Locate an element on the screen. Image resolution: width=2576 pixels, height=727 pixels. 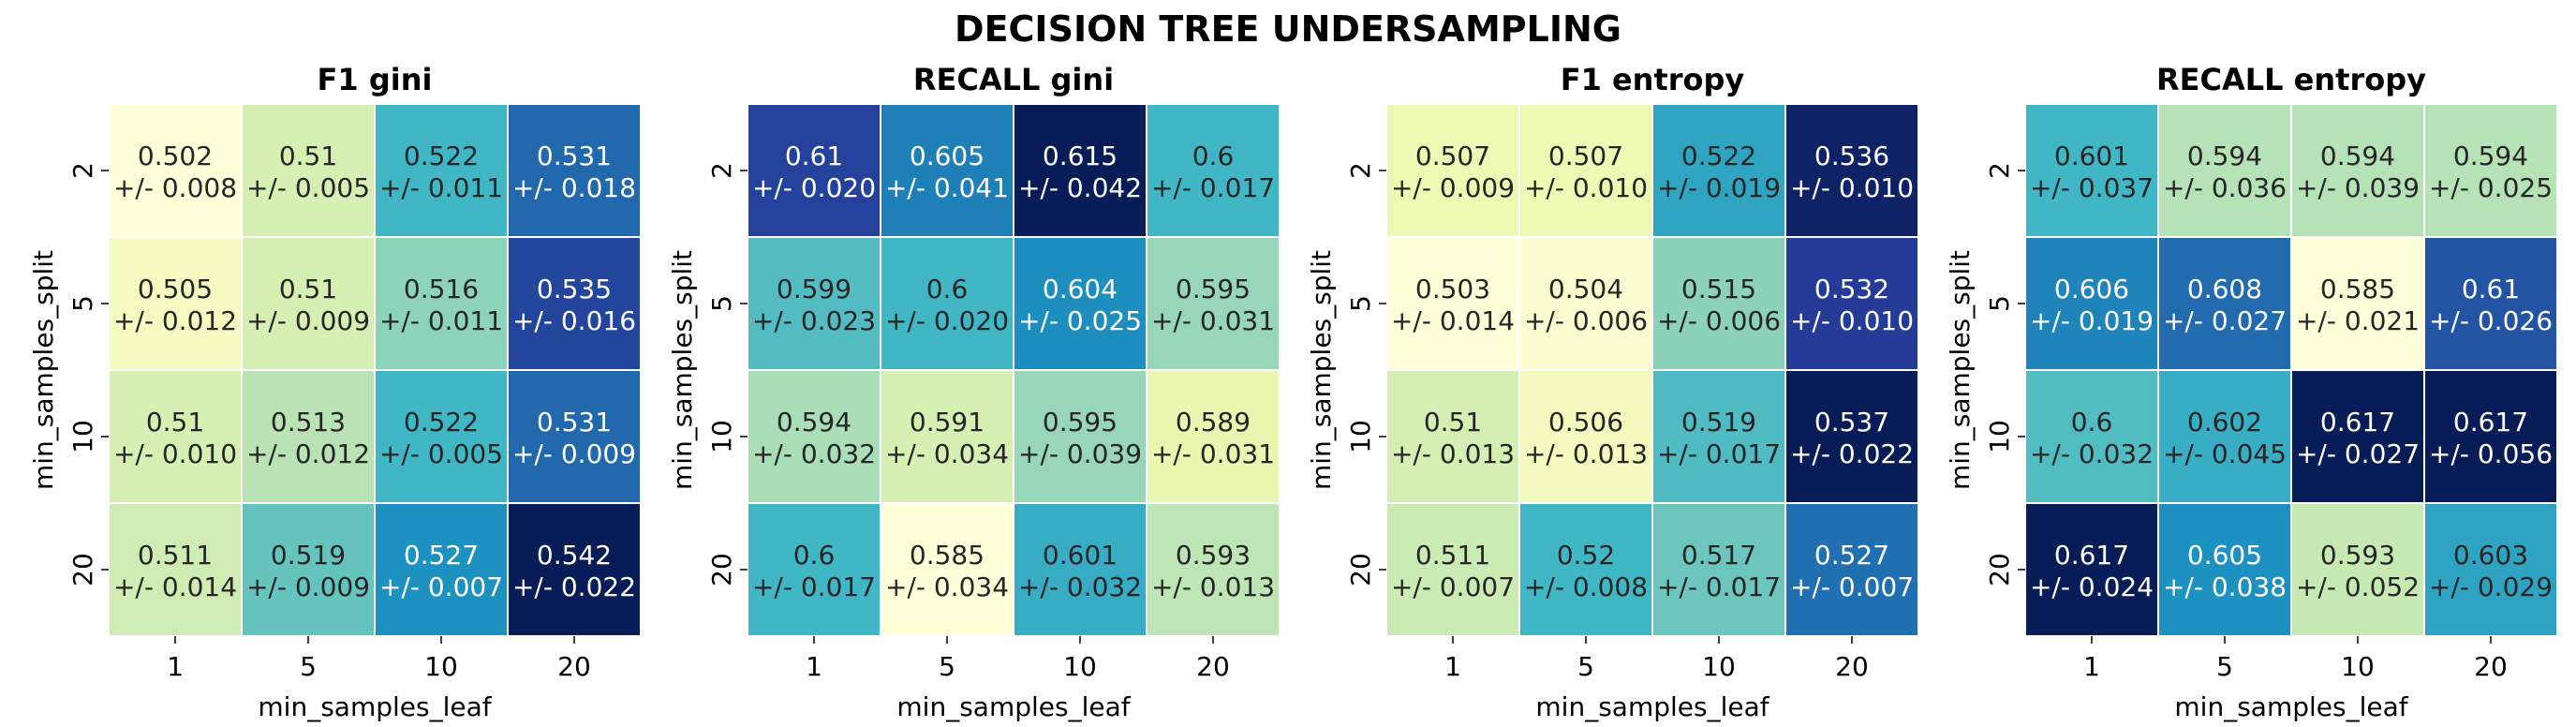
cell-value-label: 0.593 is located at coordinates (1214, 555).